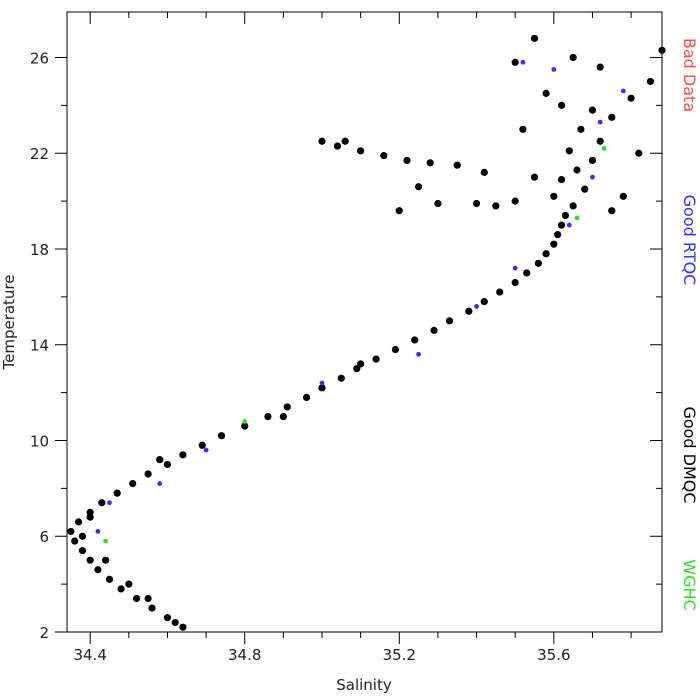 This screenshot has height=700, width=700. Describe the element at coordinates (44, 537) in the screenshot. I see `y-tick-label: 6` at that location.